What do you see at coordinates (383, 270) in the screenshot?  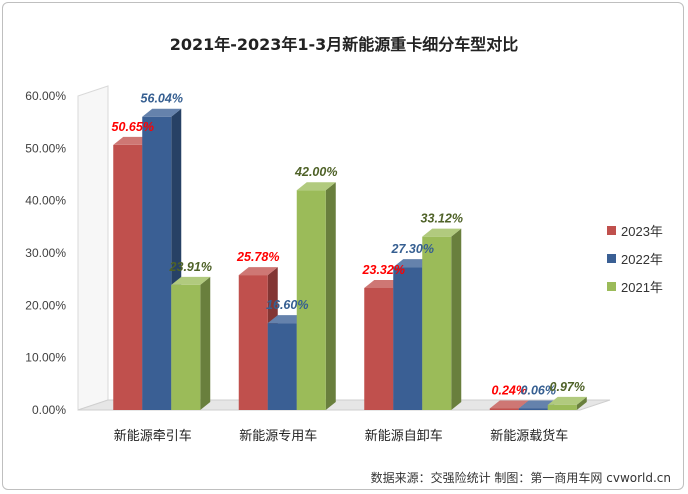 I see `data-label: 23.32%` at bounding box center [383, 270].